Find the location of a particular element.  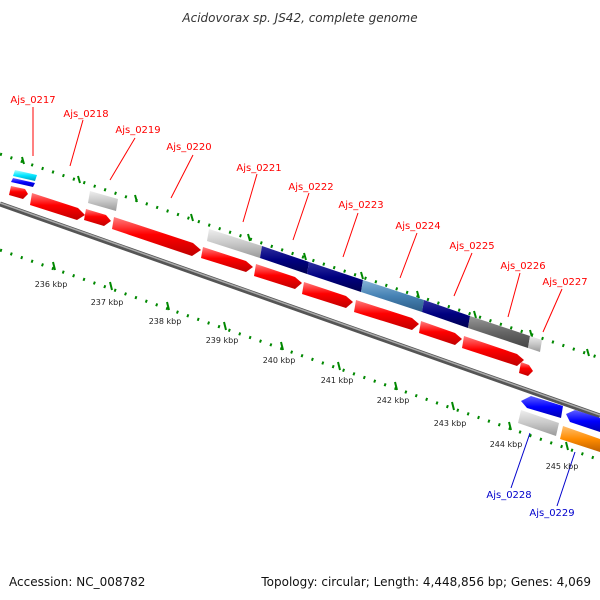

scale-label: 243 kbp is located at coordinates (450, 423).